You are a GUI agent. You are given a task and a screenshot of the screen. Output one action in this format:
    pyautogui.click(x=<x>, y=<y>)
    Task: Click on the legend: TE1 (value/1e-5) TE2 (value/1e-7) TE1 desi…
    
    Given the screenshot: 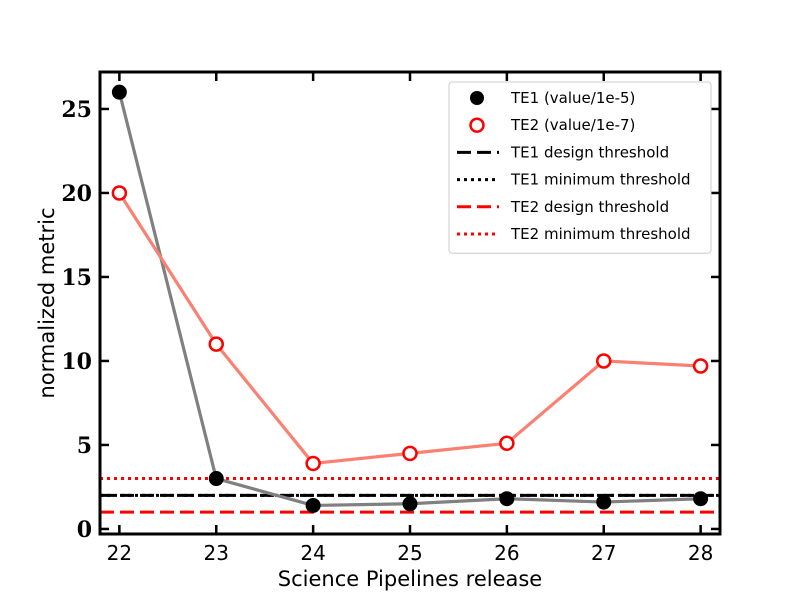 What is the action you would take?
    pyautogui.click(x=580, y=167)
    